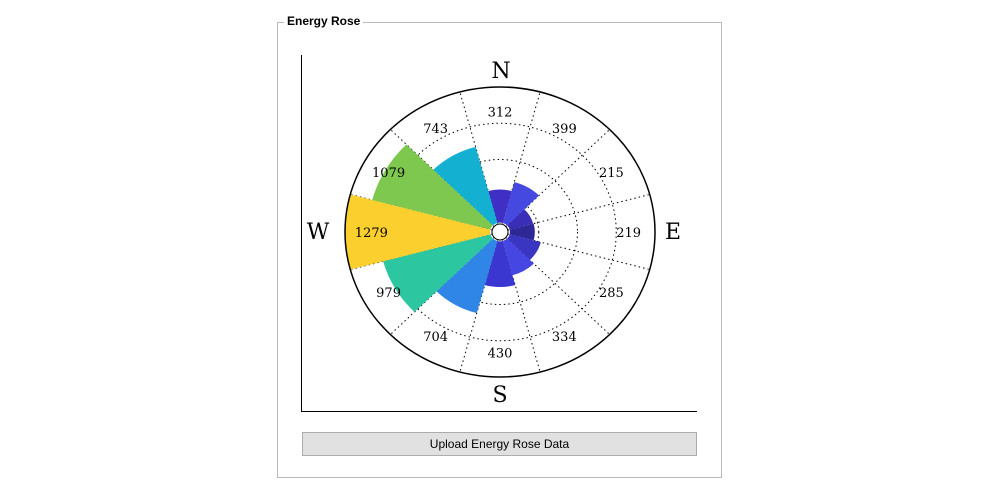  What do you see at coordinates (611, 173) in the screenshot?
I see `sector-label-2: 215` at bounding box center [611, 173].